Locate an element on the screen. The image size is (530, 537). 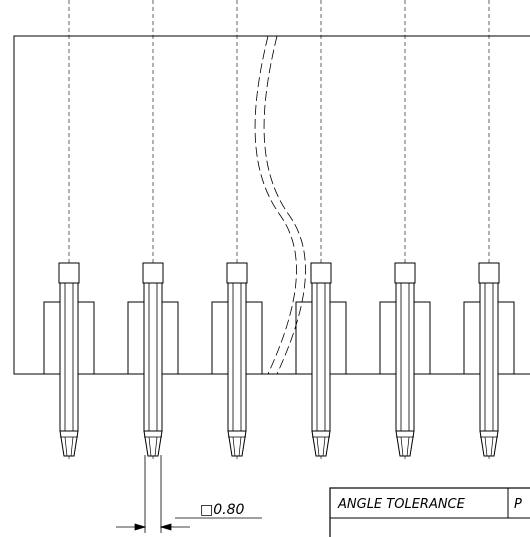
pin-width-label: □0.80 is located at coordinates (222, 510).